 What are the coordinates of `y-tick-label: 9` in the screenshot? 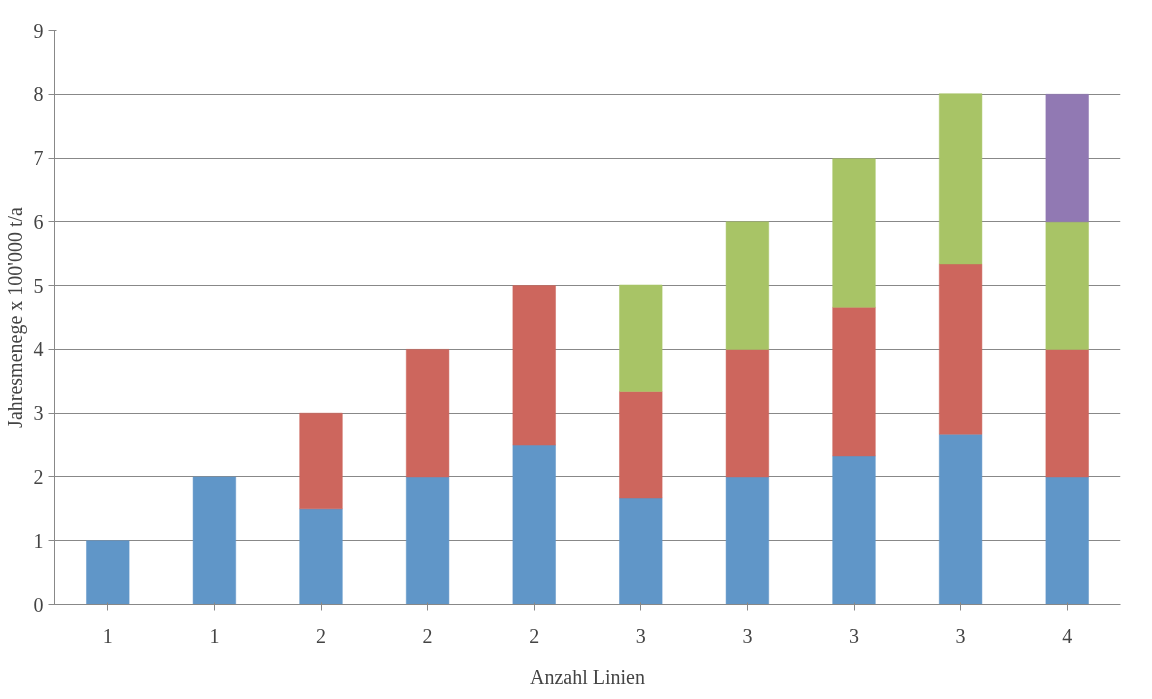 It's located at (38, 30).